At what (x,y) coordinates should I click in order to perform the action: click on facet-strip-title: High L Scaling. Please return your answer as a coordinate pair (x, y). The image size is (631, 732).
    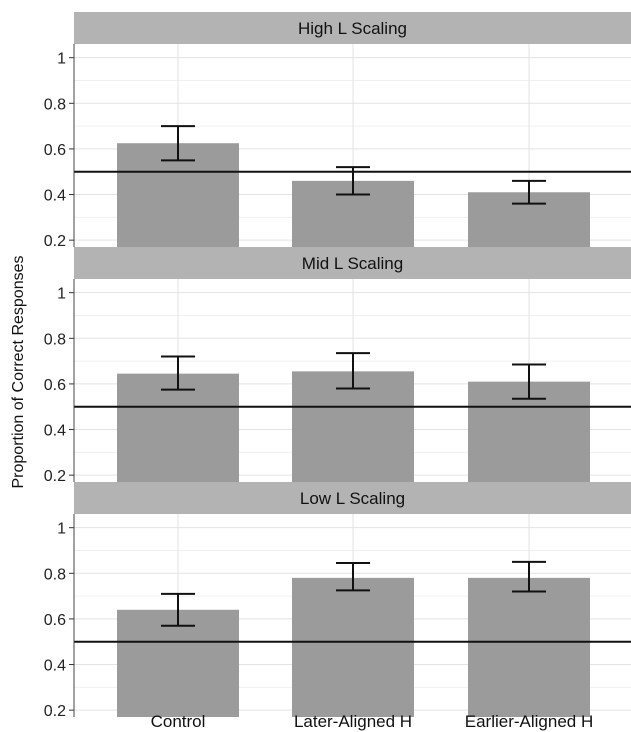
    Looking at the image, I should click on (352, 28).